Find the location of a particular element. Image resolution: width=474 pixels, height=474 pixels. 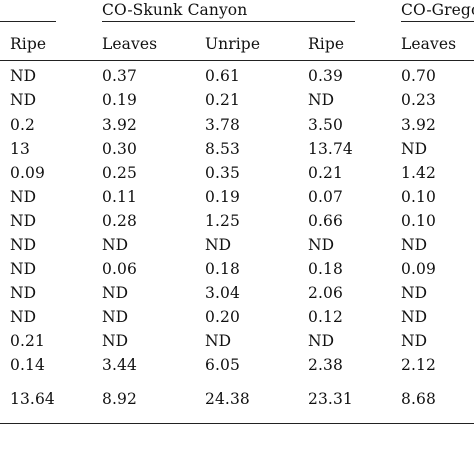

table-cell: 3.04 is located at coordinates (222, 293).